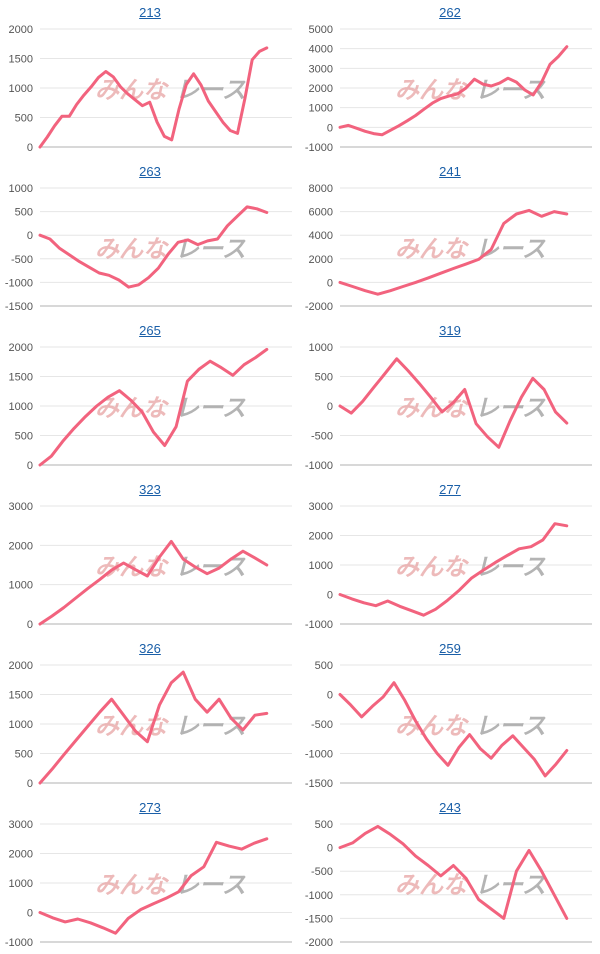 The image size is (600, 954). I want to click on y-tick-label: 4000, so click(321, 236).